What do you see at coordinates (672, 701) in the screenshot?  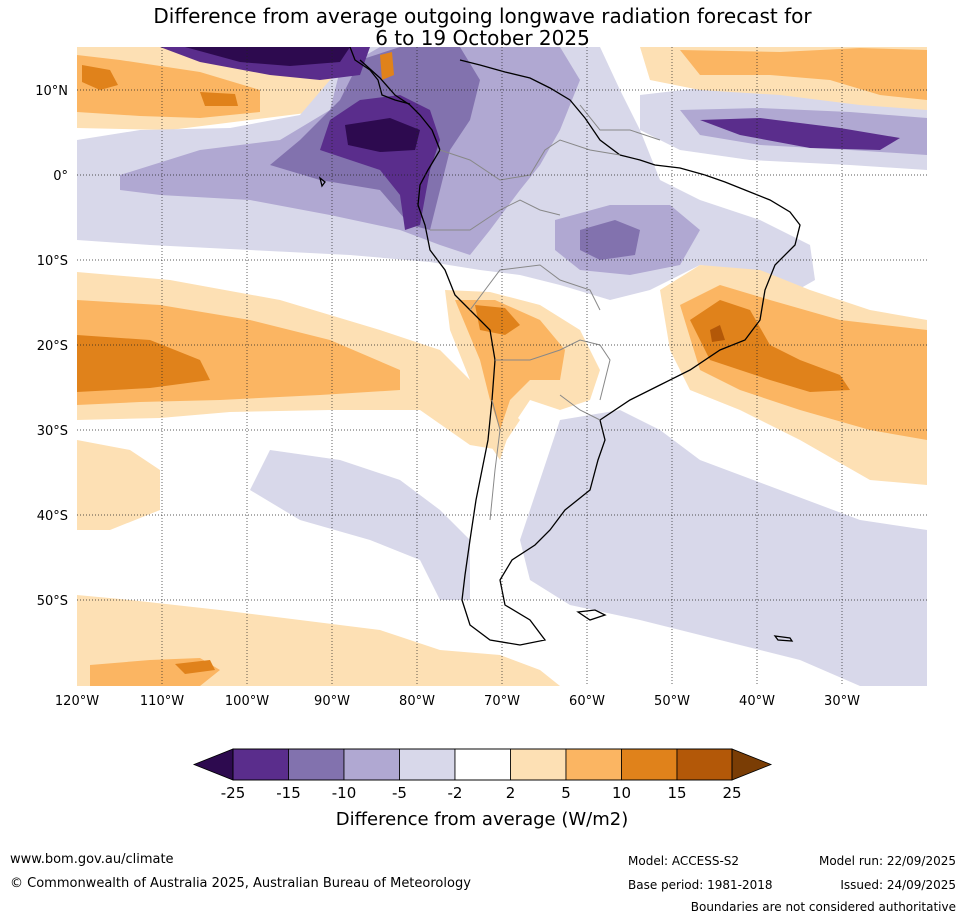 I see `lon-label: 50°W` at bounding box center [672, 701].